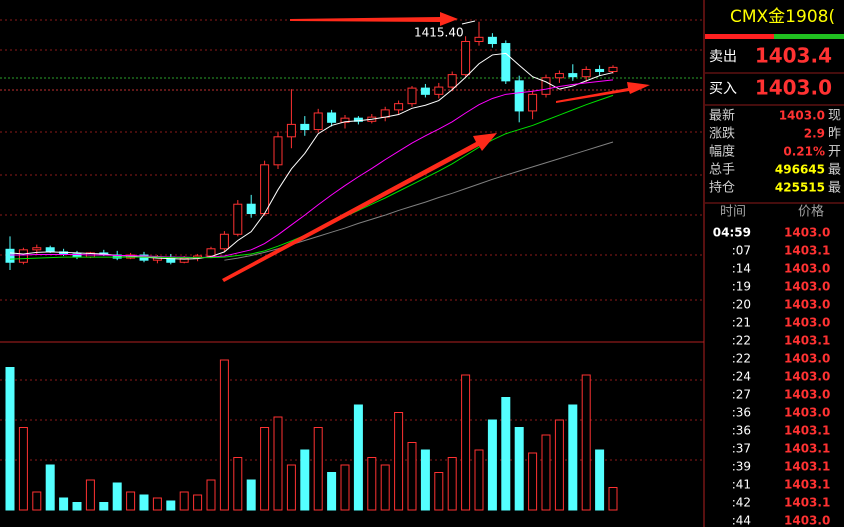  Describe the element at coordinates (722, 170) in the screenshot. I see `stat-label: 总手` at that location.